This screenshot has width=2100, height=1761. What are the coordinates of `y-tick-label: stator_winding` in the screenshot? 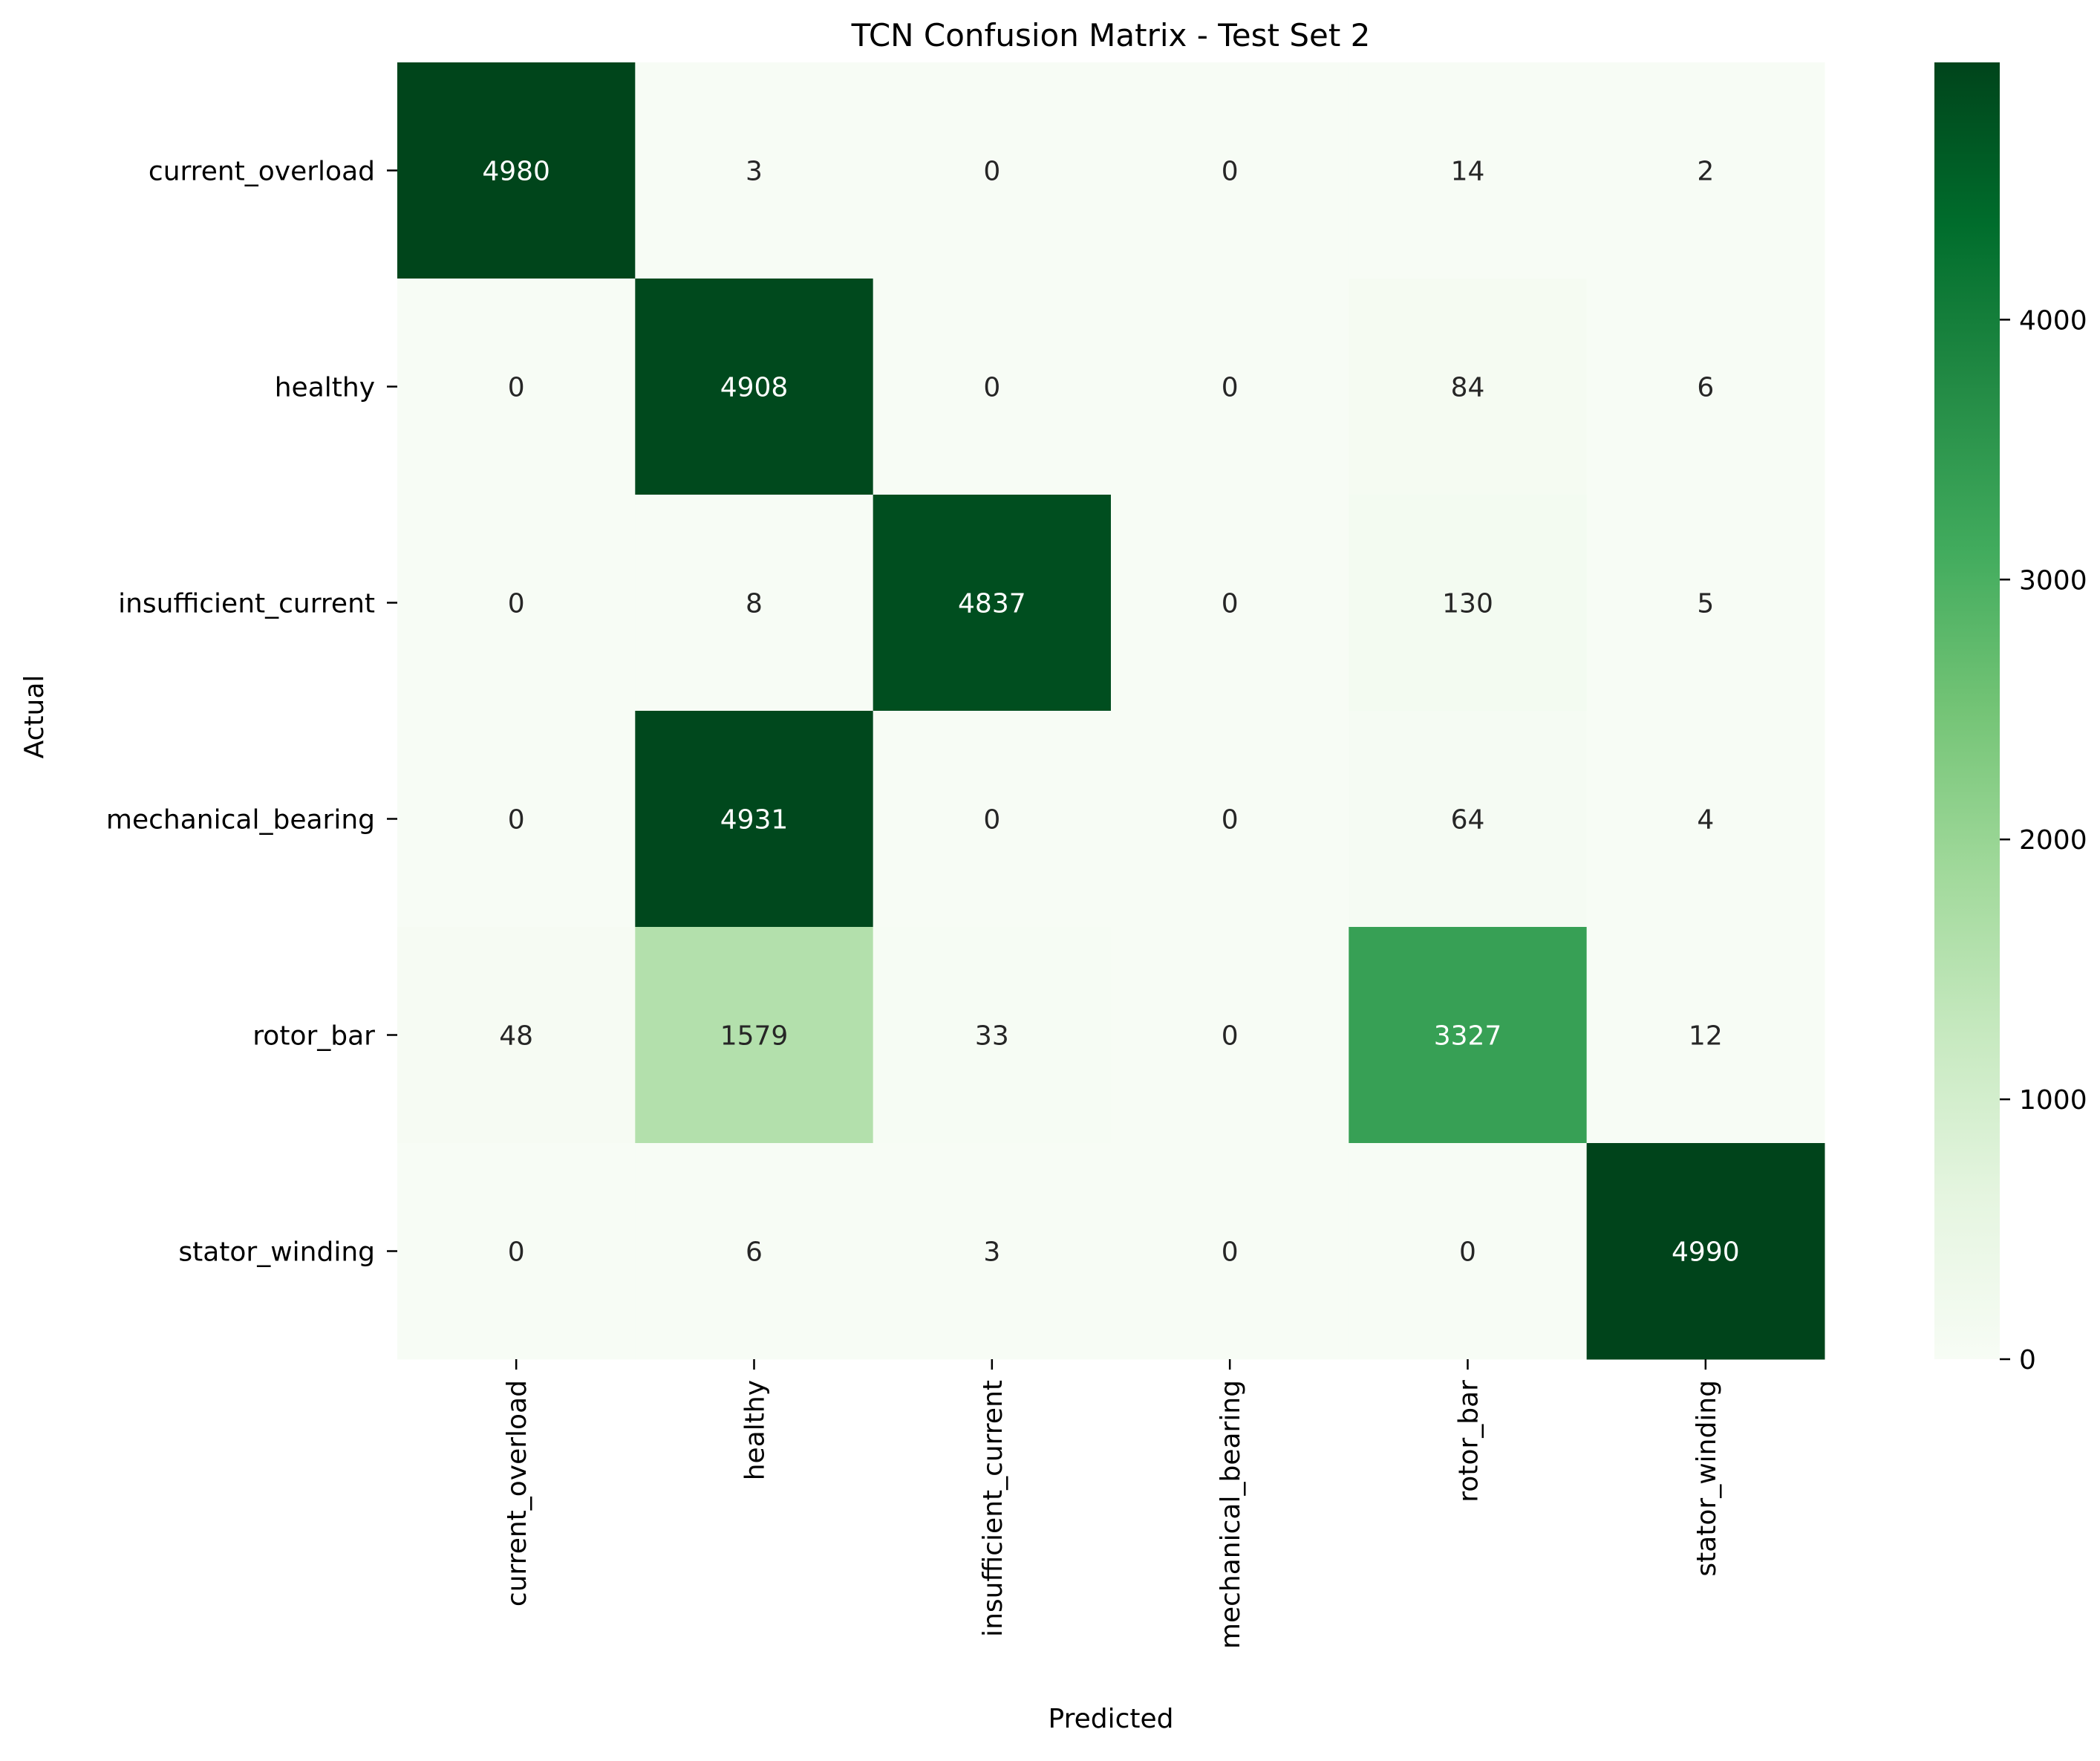 It's located at (276, 1252).